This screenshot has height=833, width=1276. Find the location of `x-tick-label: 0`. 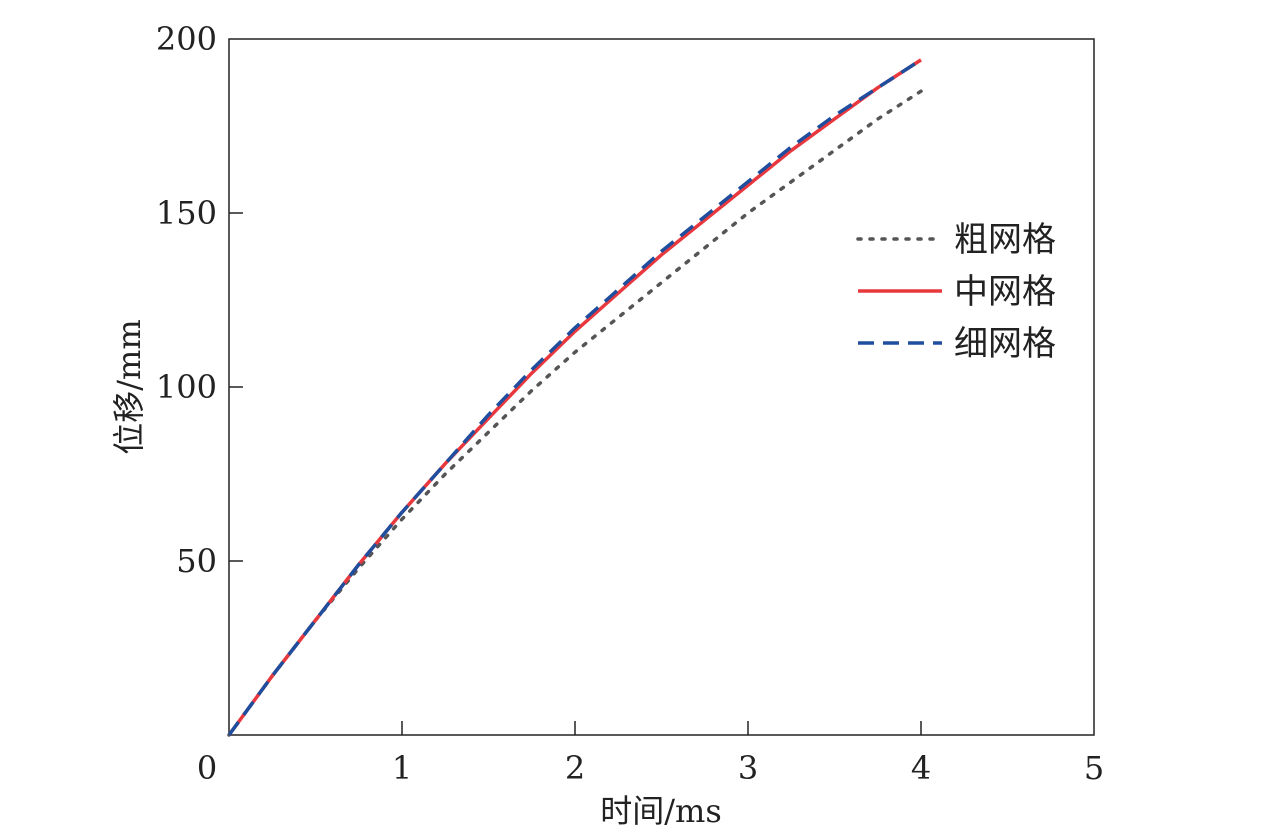

x-tick-label: 0 is located at coordinates (207, 768).